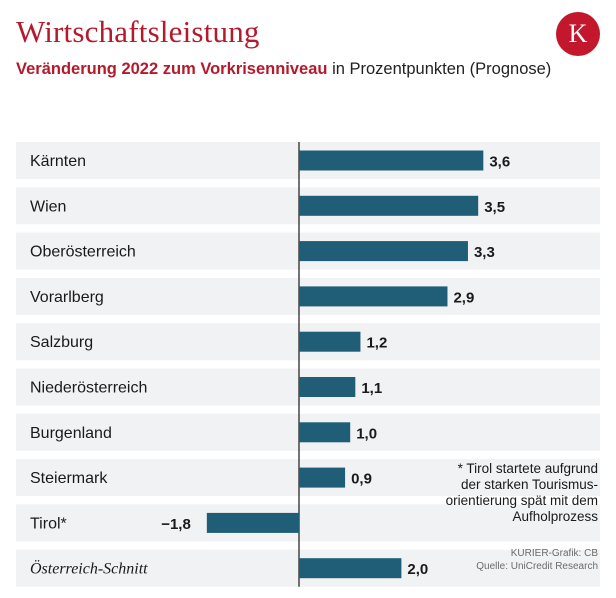 The image size is (616, 598). What do you see at coordinates (67, 297) in the screenshot?
I see `category-label-vorarlberg: Vorarlberg` at bounding box center [67, 297].